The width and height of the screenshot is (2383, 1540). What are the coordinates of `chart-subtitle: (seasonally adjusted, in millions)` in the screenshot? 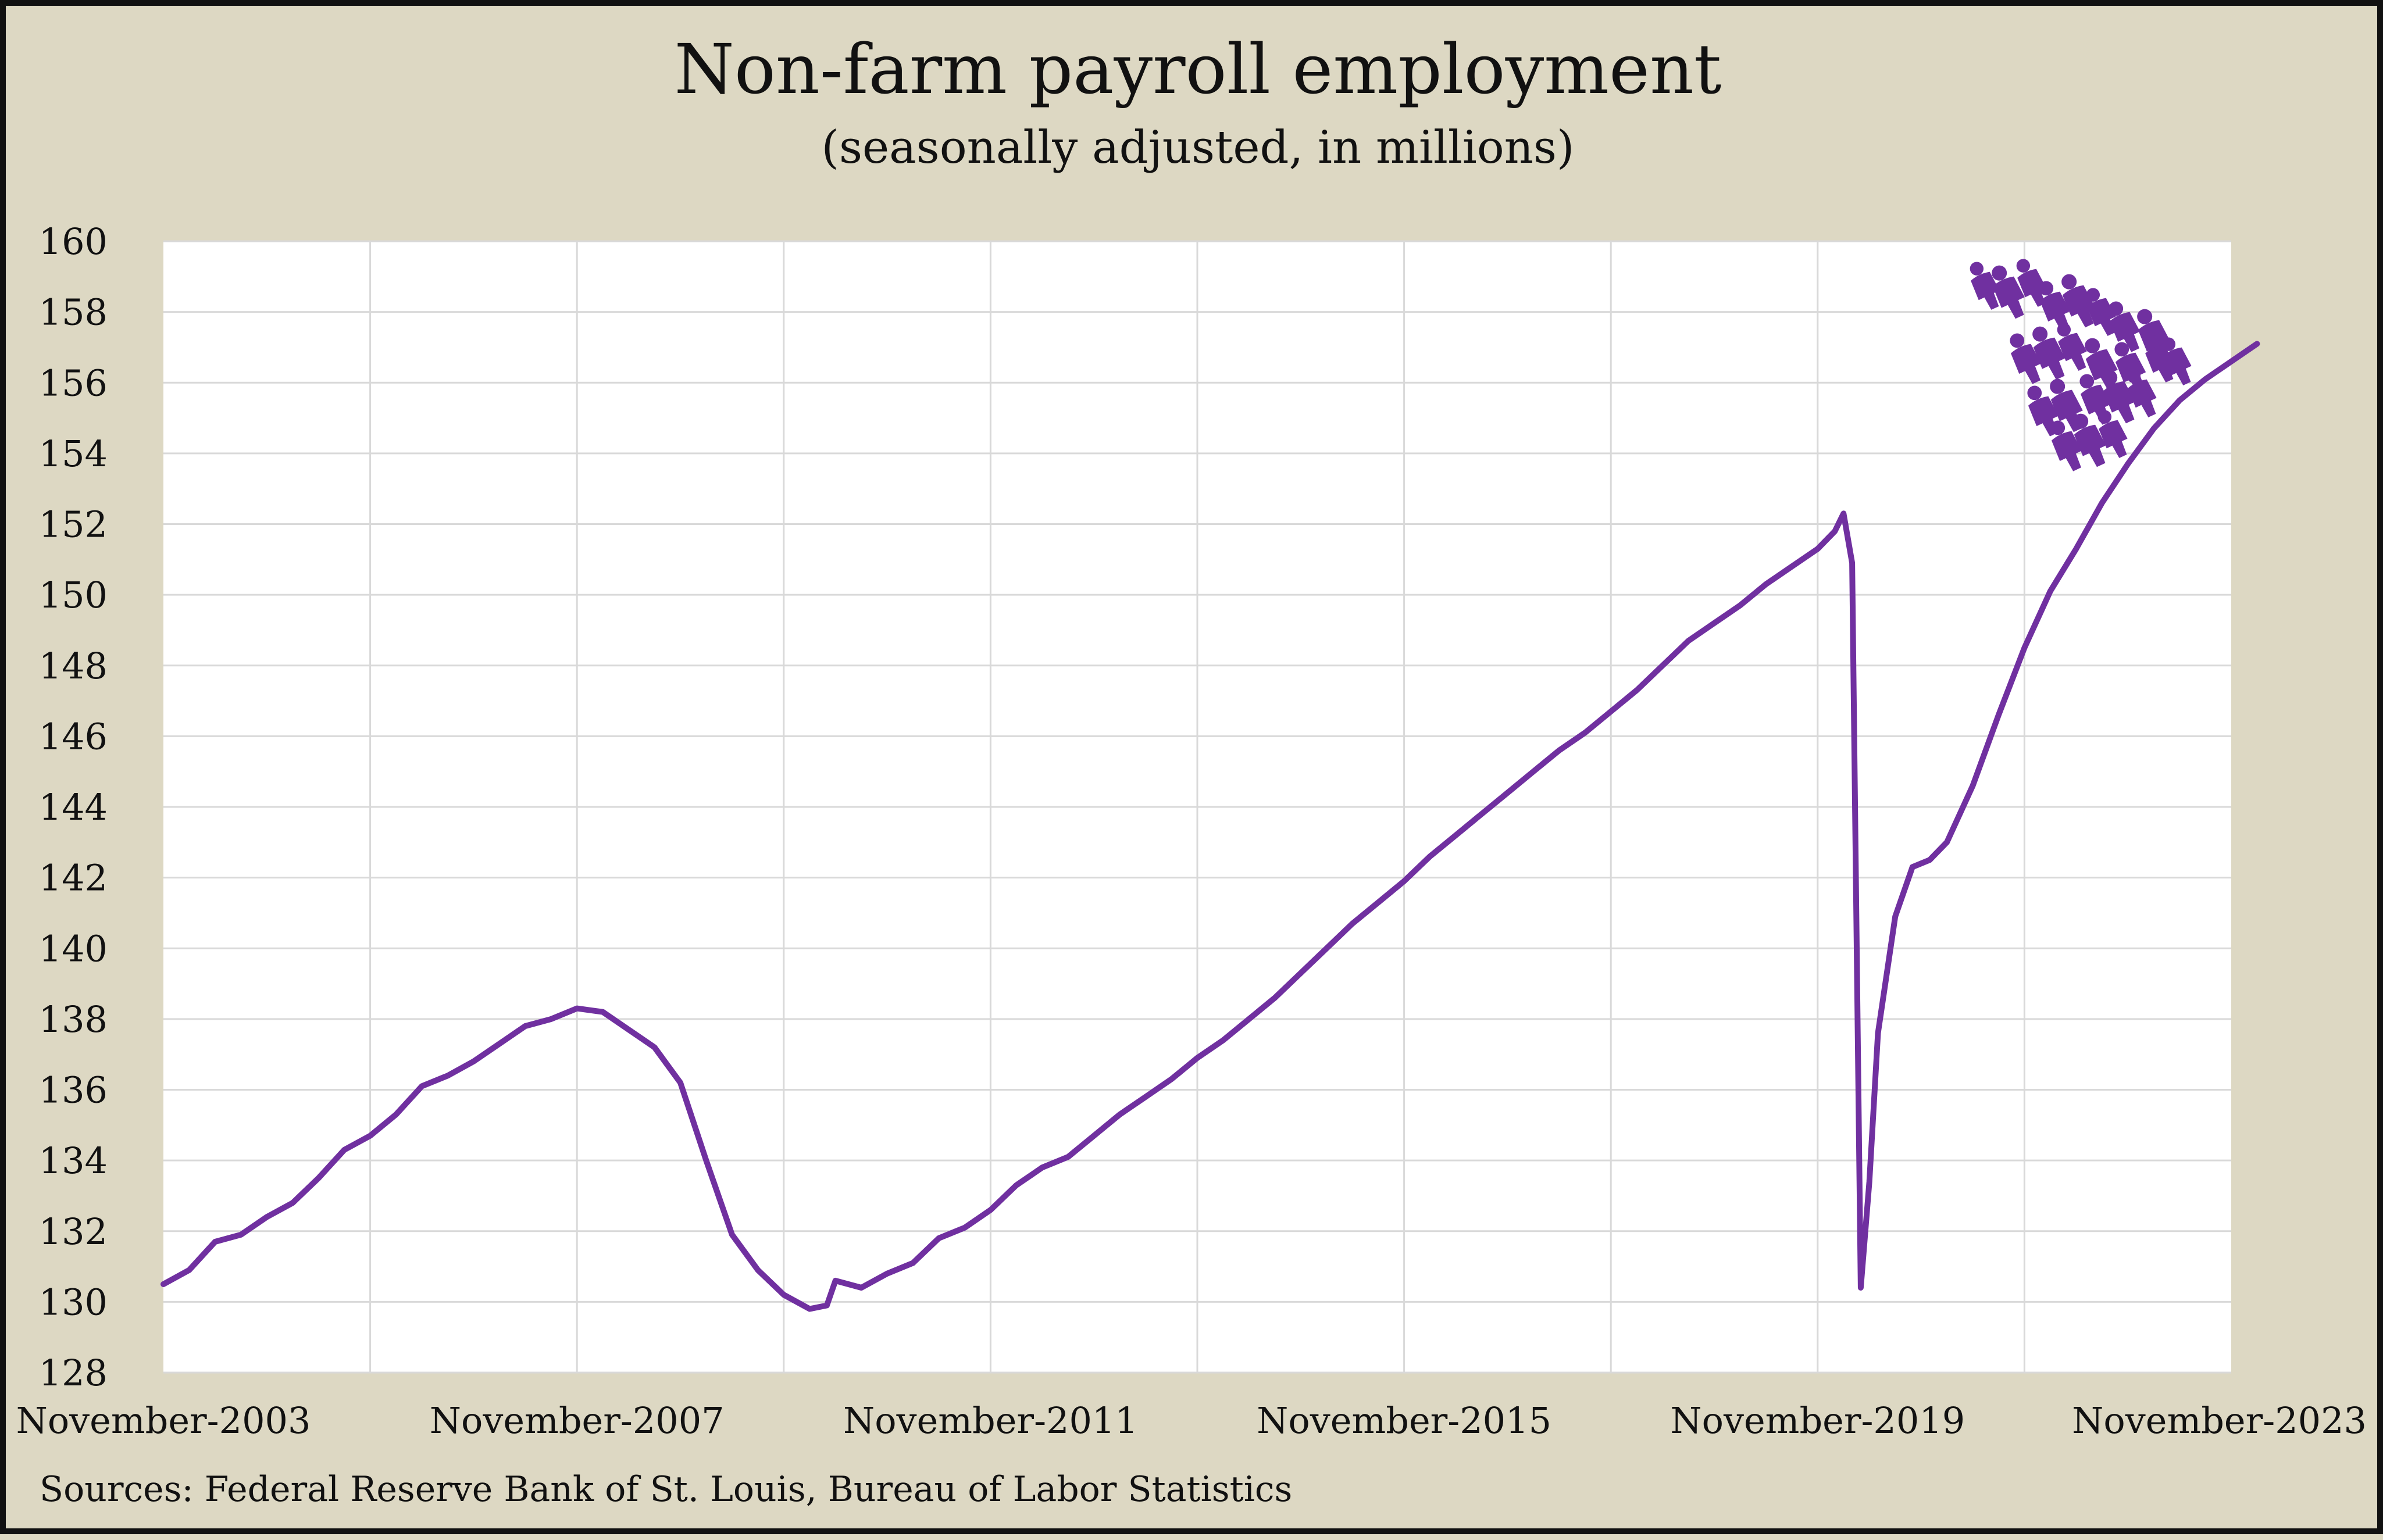 It's located at (1198, 148).